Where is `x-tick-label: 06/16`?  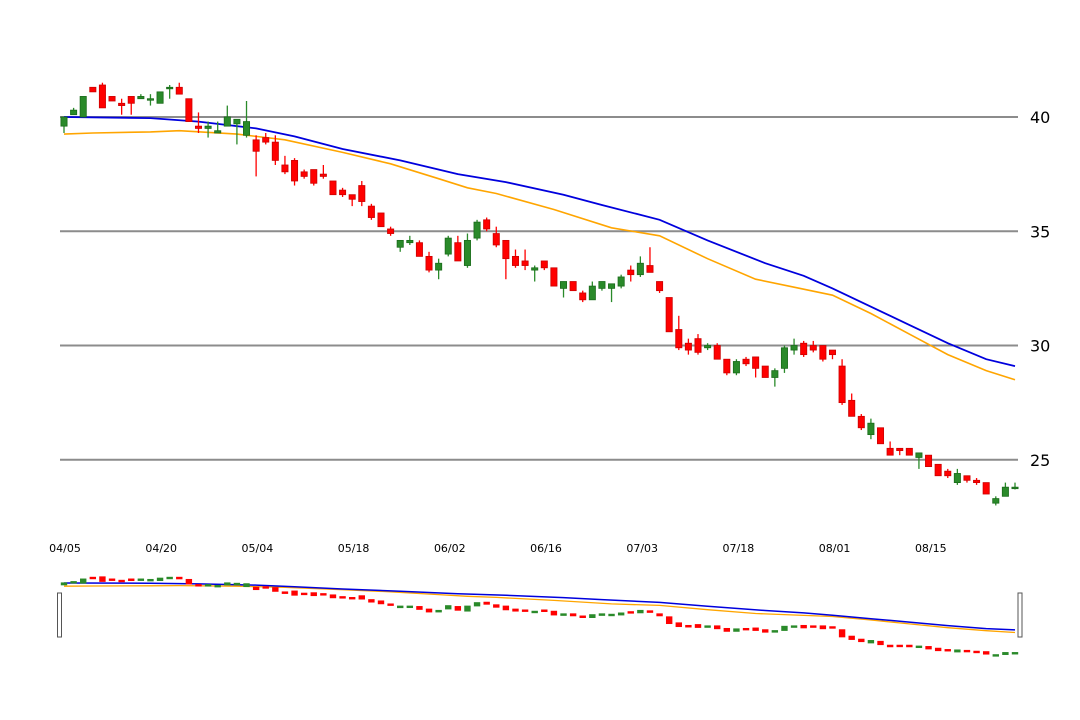
x-tick-label: 06/16 is located at coordinates (546, 548).